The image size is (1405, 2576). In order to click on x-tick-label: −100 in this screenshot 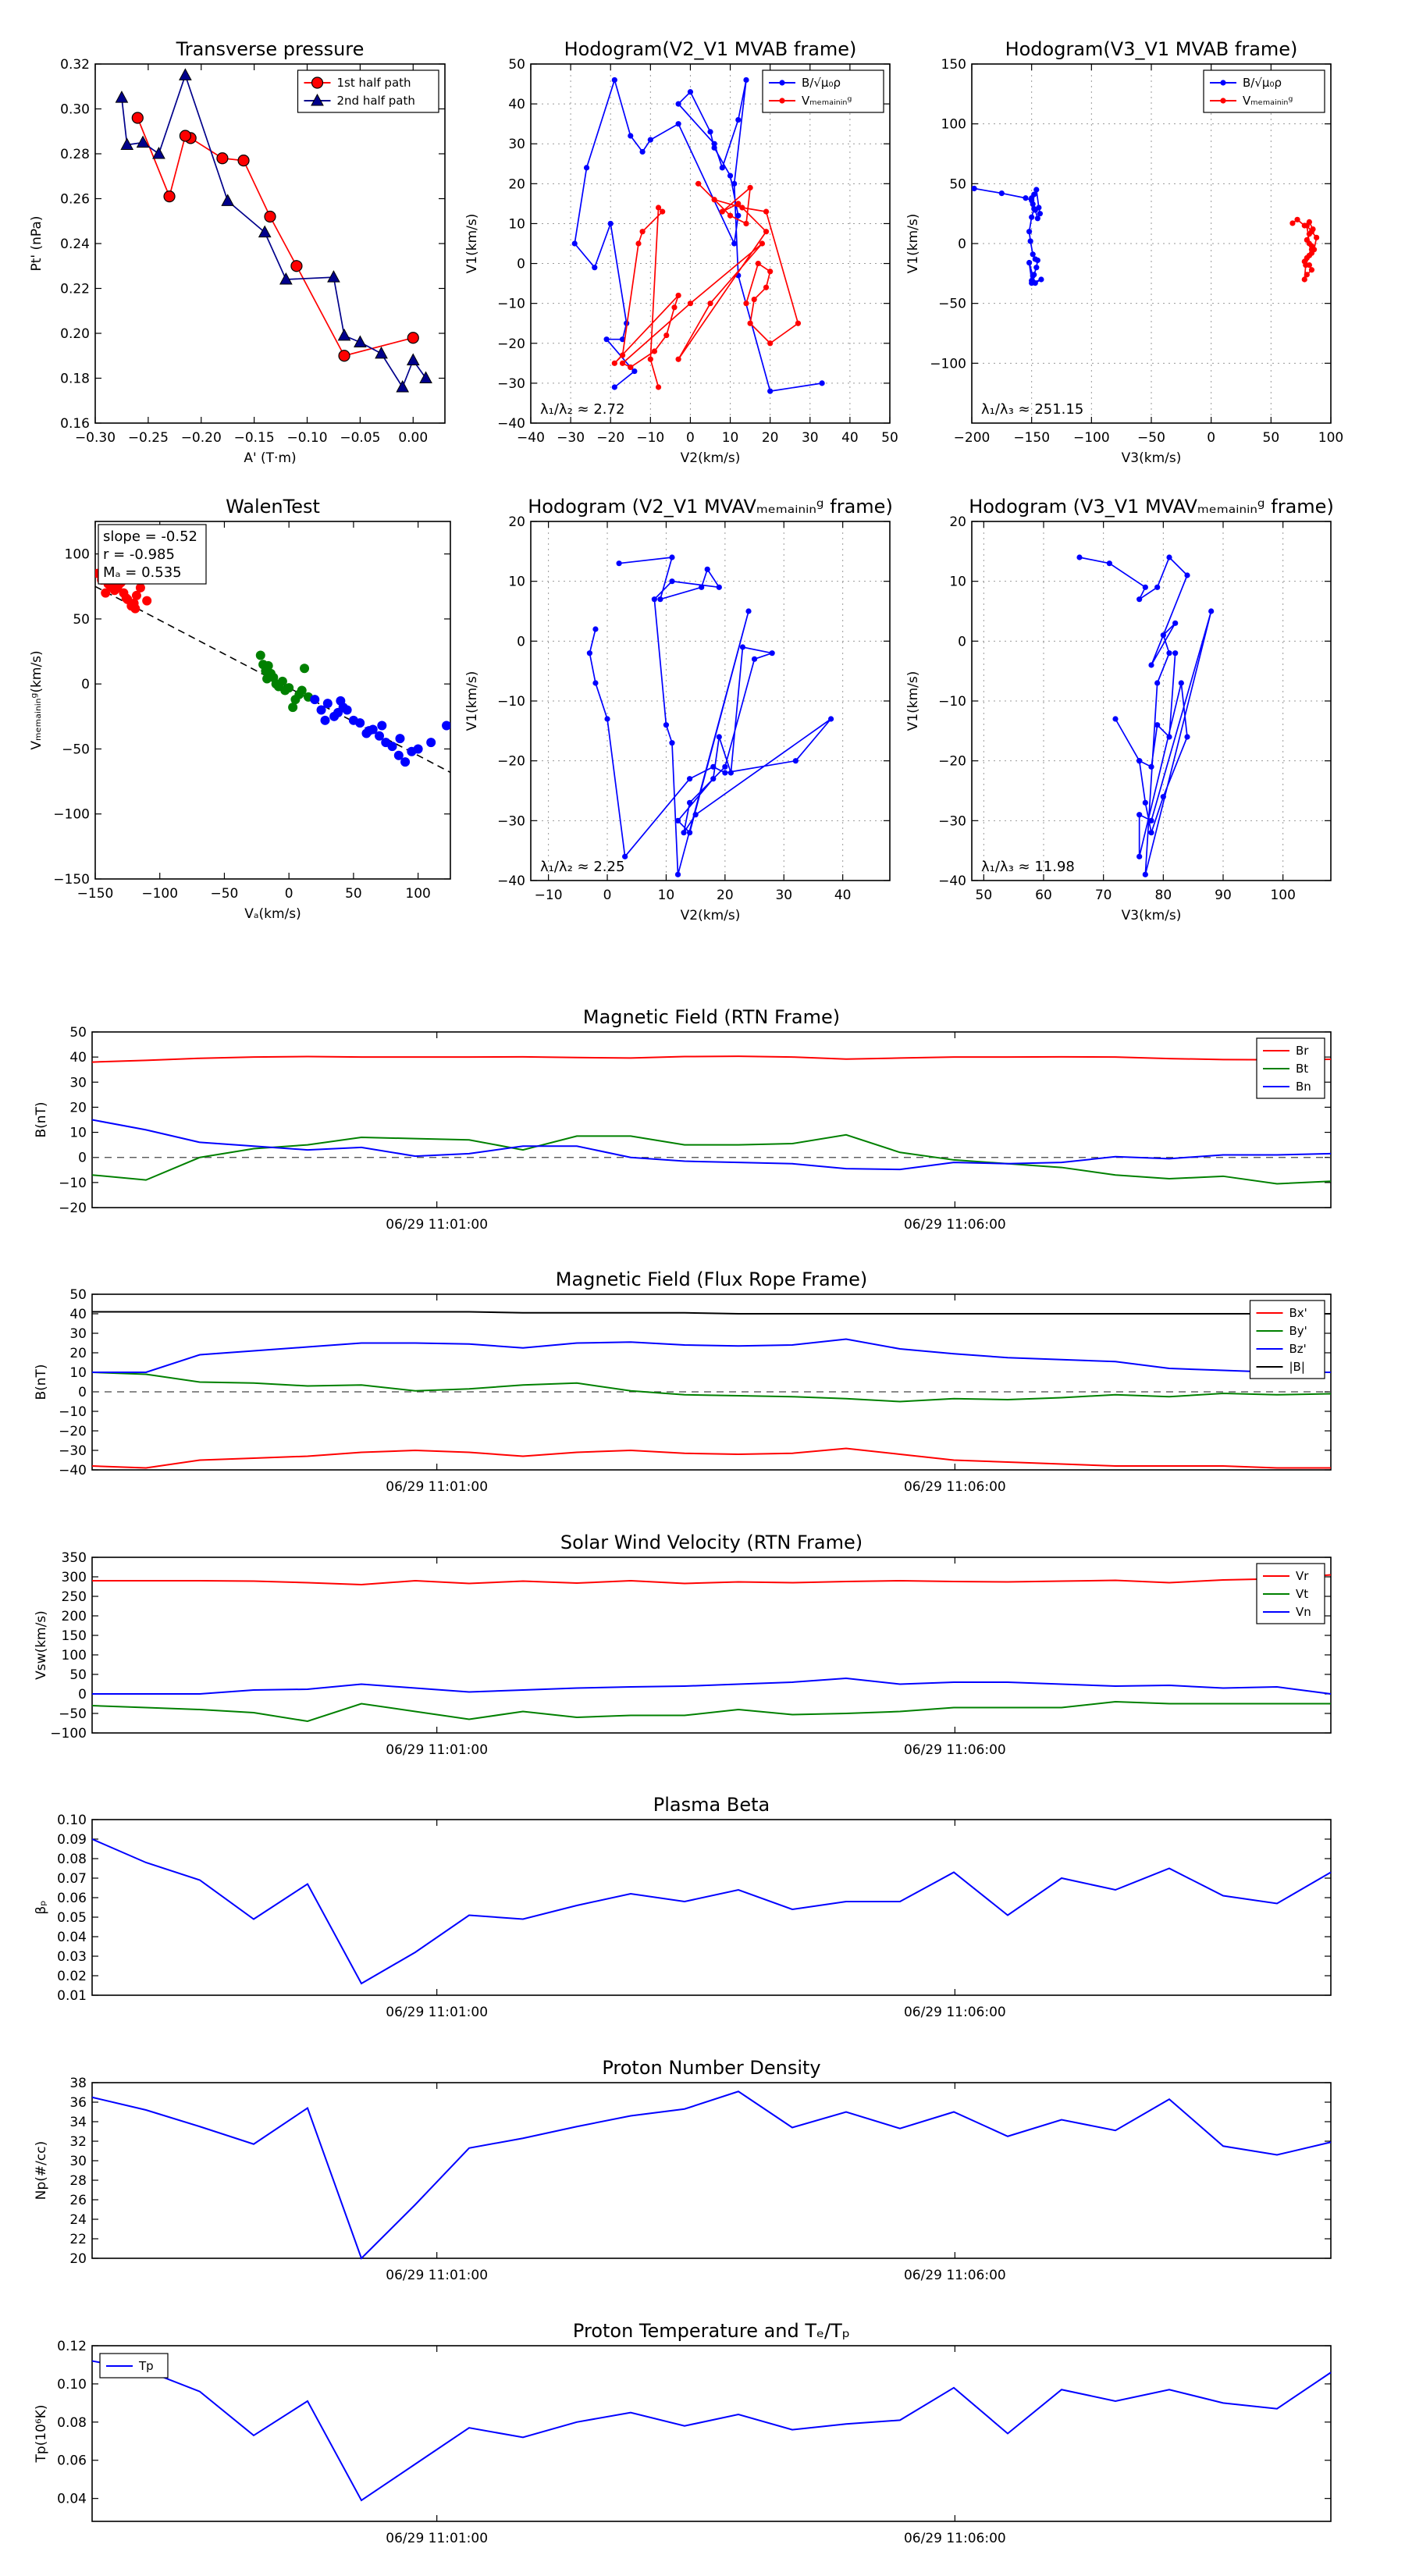, I will do `click(160, 894)`.